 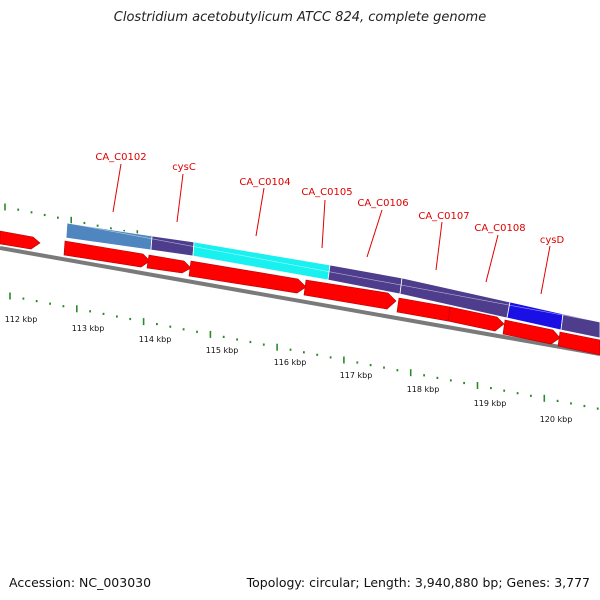 What do you see at coordinates (80, 582) in the screenshot?
I see `accession-text: Accession: NC_003030` at bounding box center [80, 582].